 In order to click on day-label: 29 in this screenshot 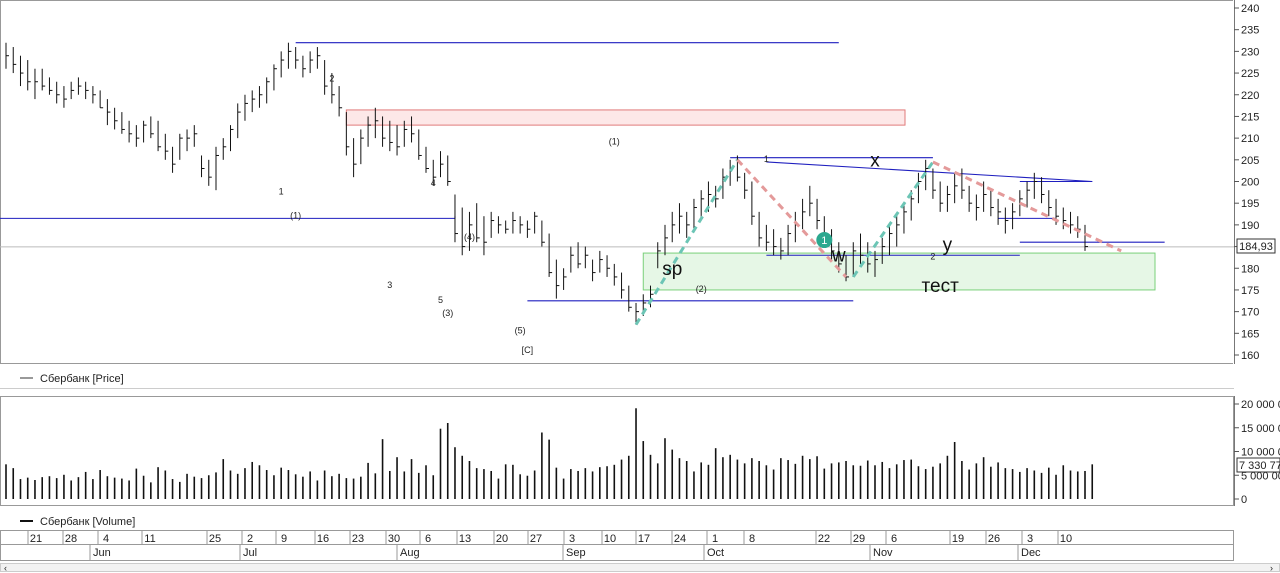, I will do `click(859, 539)`.